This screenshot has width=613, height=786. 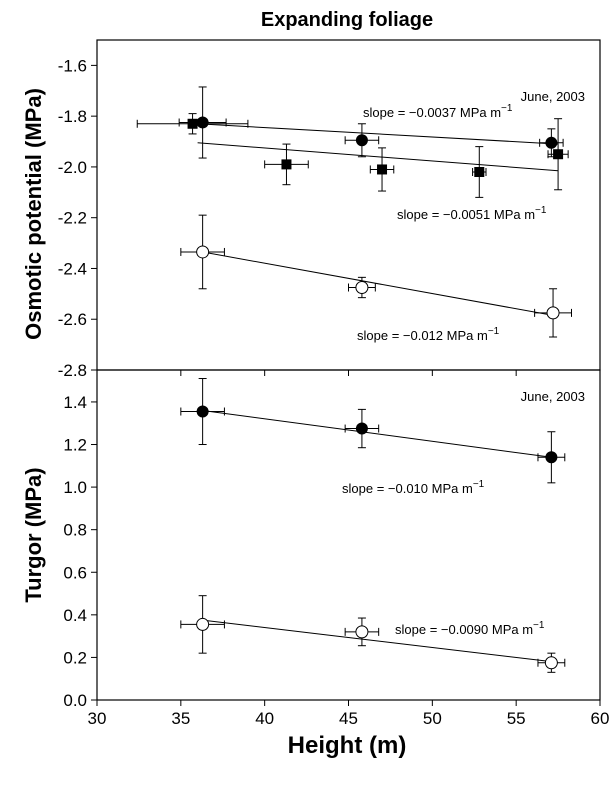 What do you see at coordinates (432, 718) in the screenshot?
I see `x-tick-label: 50` at bounding box center [432, 718].